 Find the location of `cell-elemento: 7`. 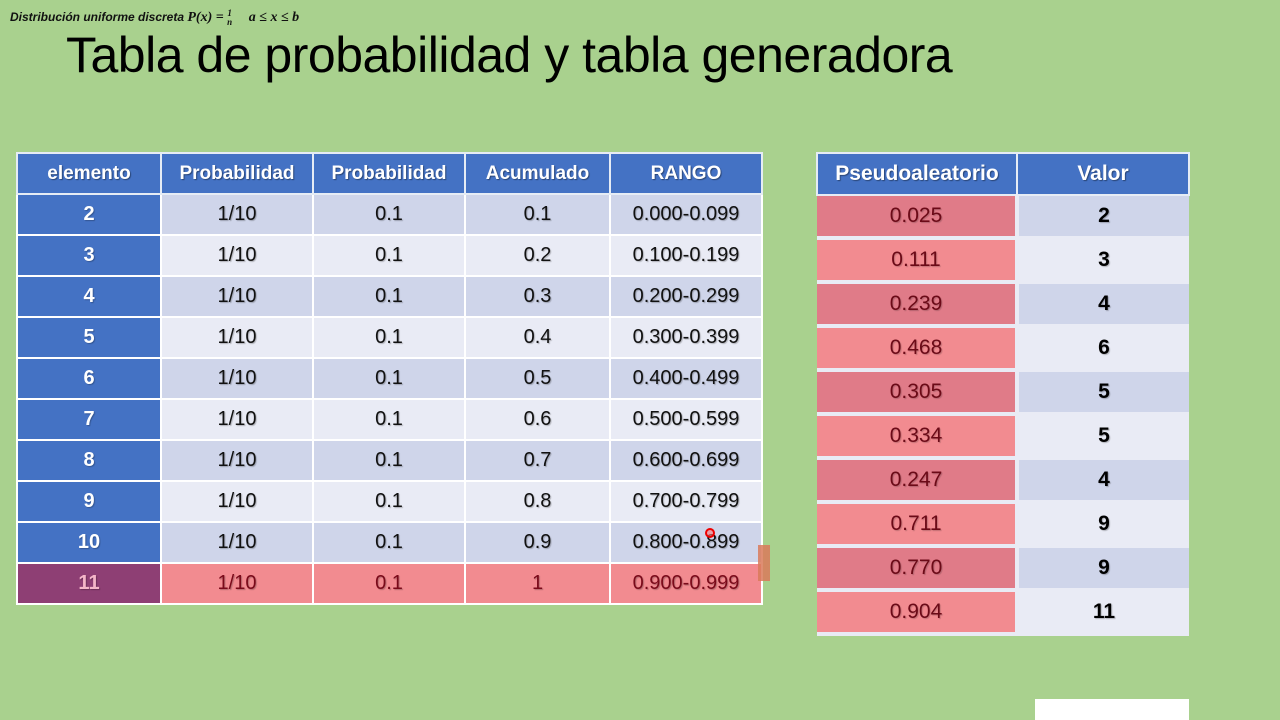

cell-elemento: 7 is located at coordinates (89, 419).